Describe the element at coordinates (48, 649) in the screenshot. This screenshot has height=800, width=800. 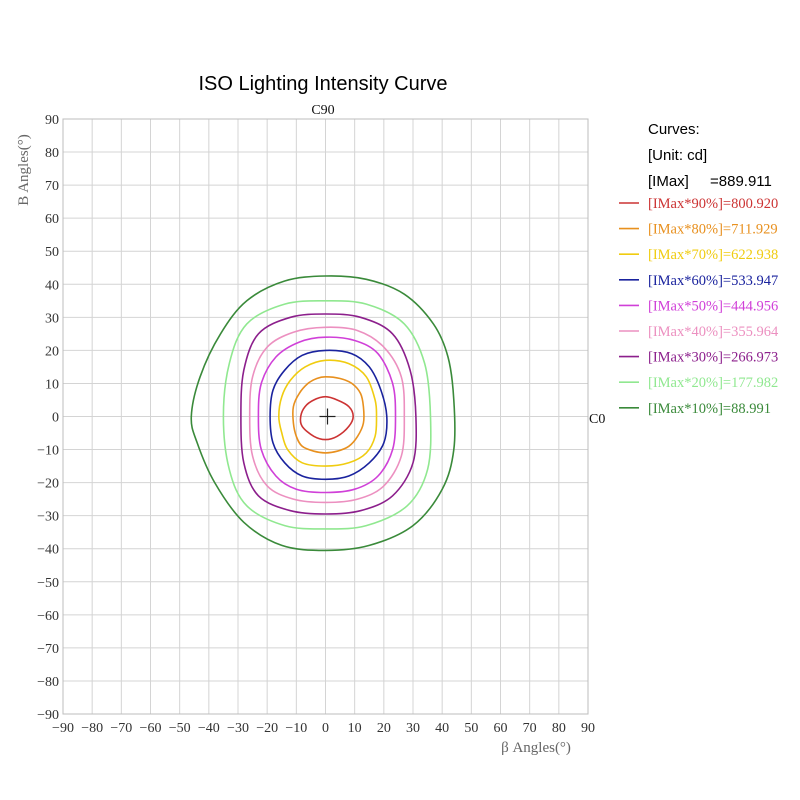
I see `y-tick-label: −70` at that location.